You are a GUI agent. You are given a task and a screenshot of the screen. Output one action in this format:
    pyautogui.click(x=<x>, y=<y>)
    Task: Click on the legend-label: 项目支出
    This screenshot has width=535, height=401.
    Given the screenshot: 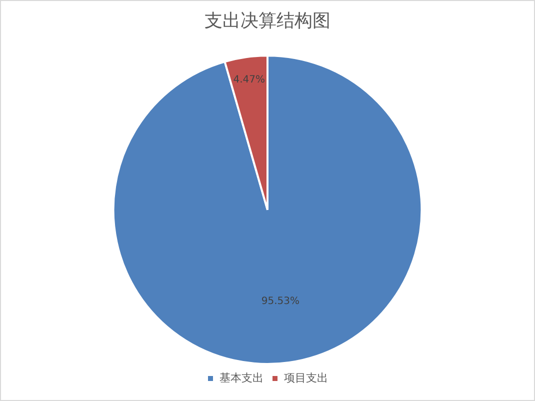 What is the action you would take?
    pyautogui.click(x=306, y=377)
    